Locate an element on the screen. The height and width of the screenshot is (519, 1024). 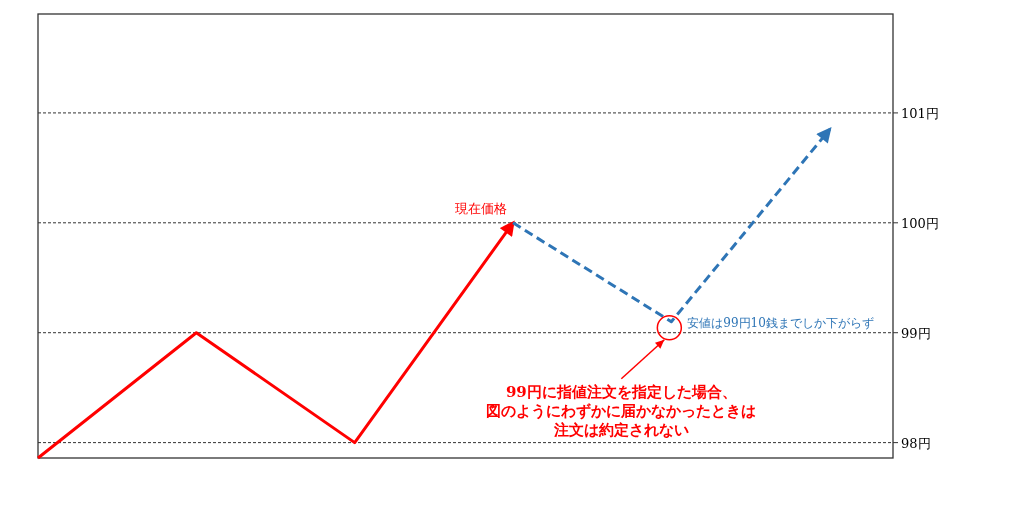
annotation: 現在価格 is located at coordinates (481, 208).